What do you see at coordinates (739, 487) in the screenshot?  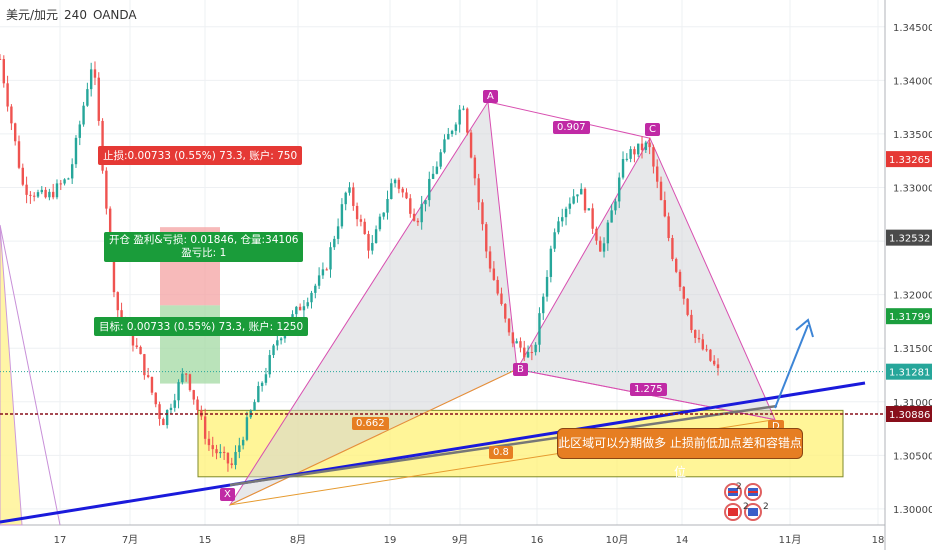 I see `badge-count-1: 2` at bounding box center [739, 487].